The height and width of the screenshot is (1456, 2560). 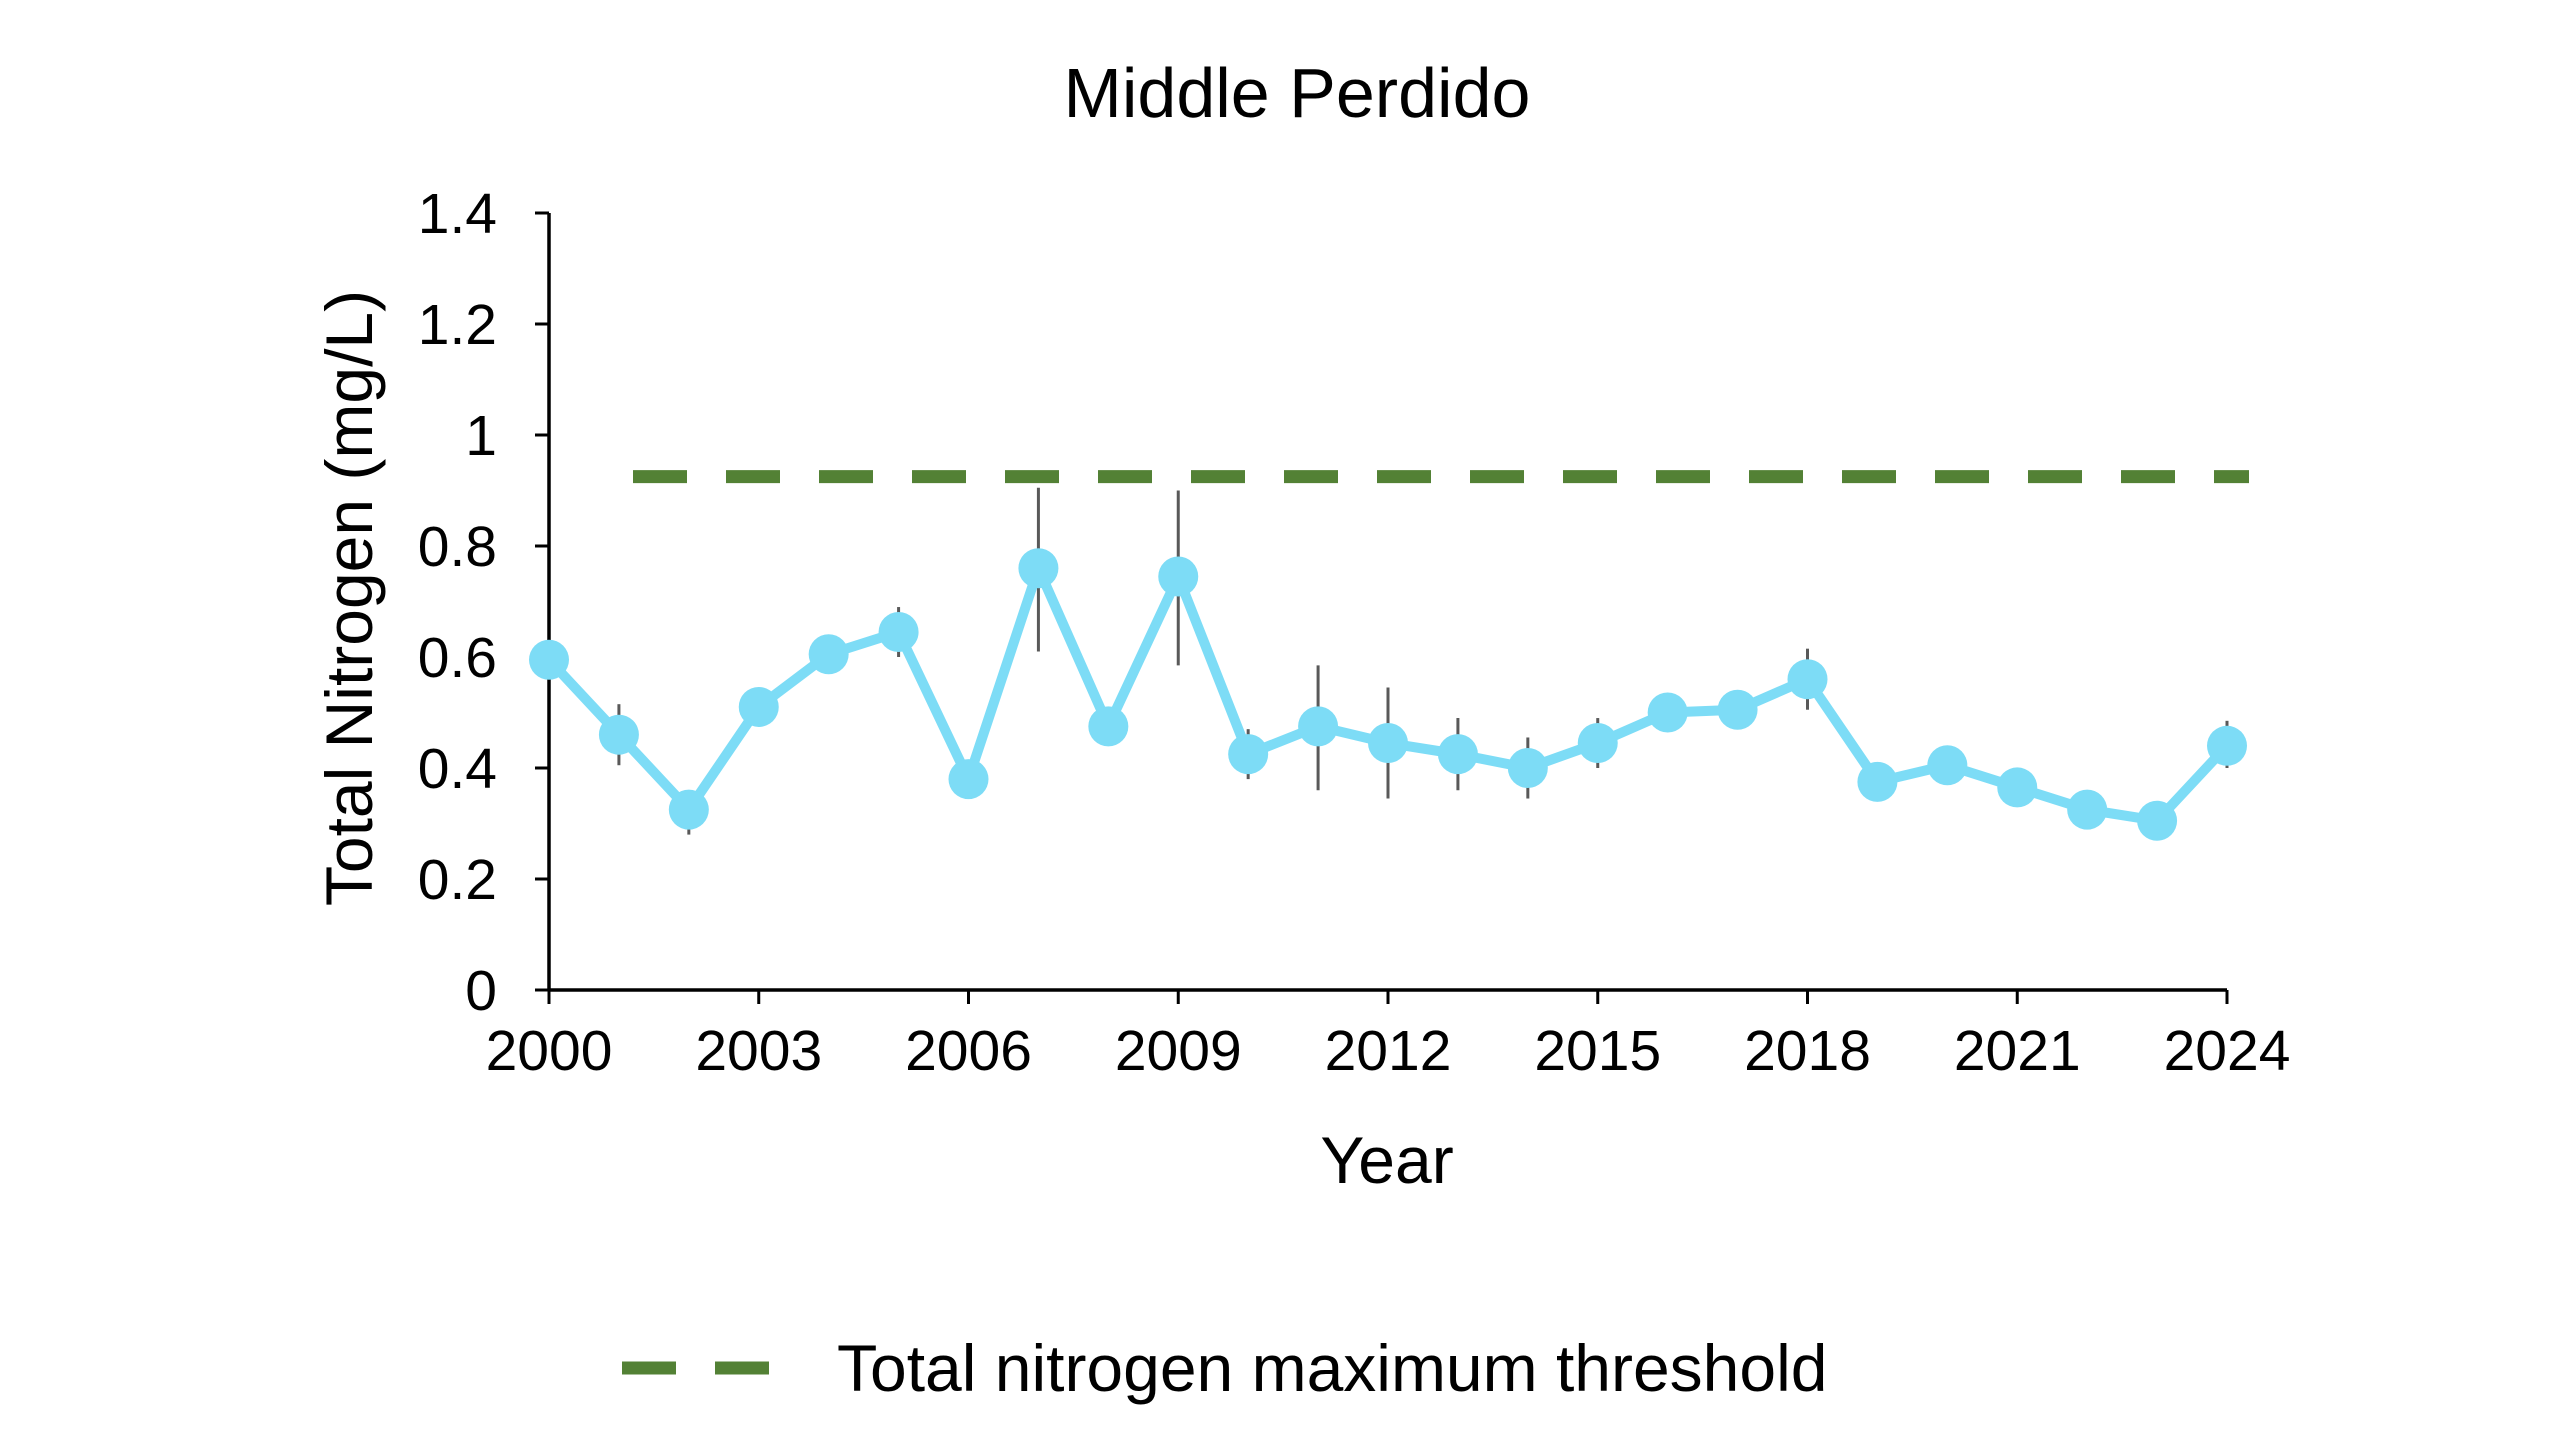 What do you see at coordinates (1388, 1051) in the screenshot?
I see `x-tick-label: 2012` at bounding box center [1388, 1051].